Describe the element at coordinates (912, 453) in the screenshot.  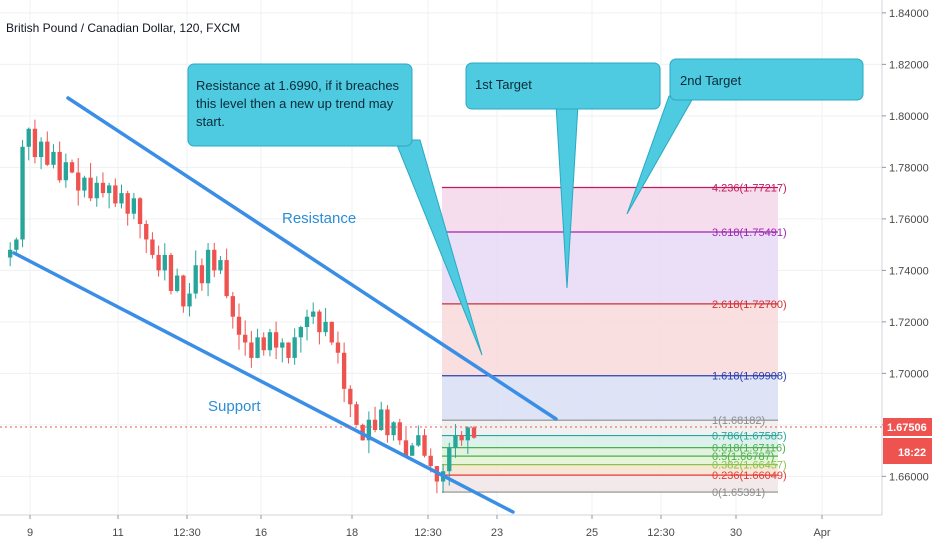
I see `countdown-text: 18:22` at that location.